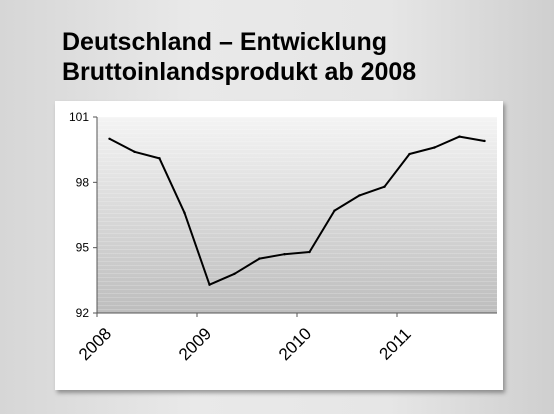 The height and width of the screenshot is (414, 554). What do you see at coordinates (225, 42) in the screenshot?
I see `title-line-1: Deutschland – Entwicklung` at bounding box center [225, 42].